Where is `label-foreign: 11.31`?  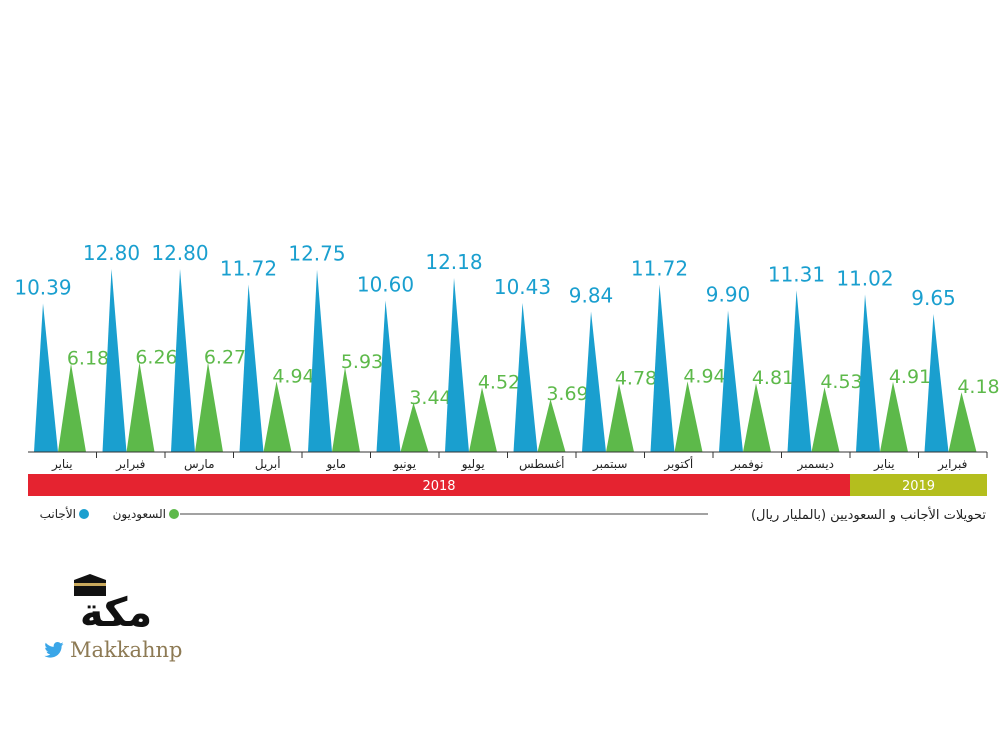
label-foreign: 11.31 is located at coordinates (796, 274).